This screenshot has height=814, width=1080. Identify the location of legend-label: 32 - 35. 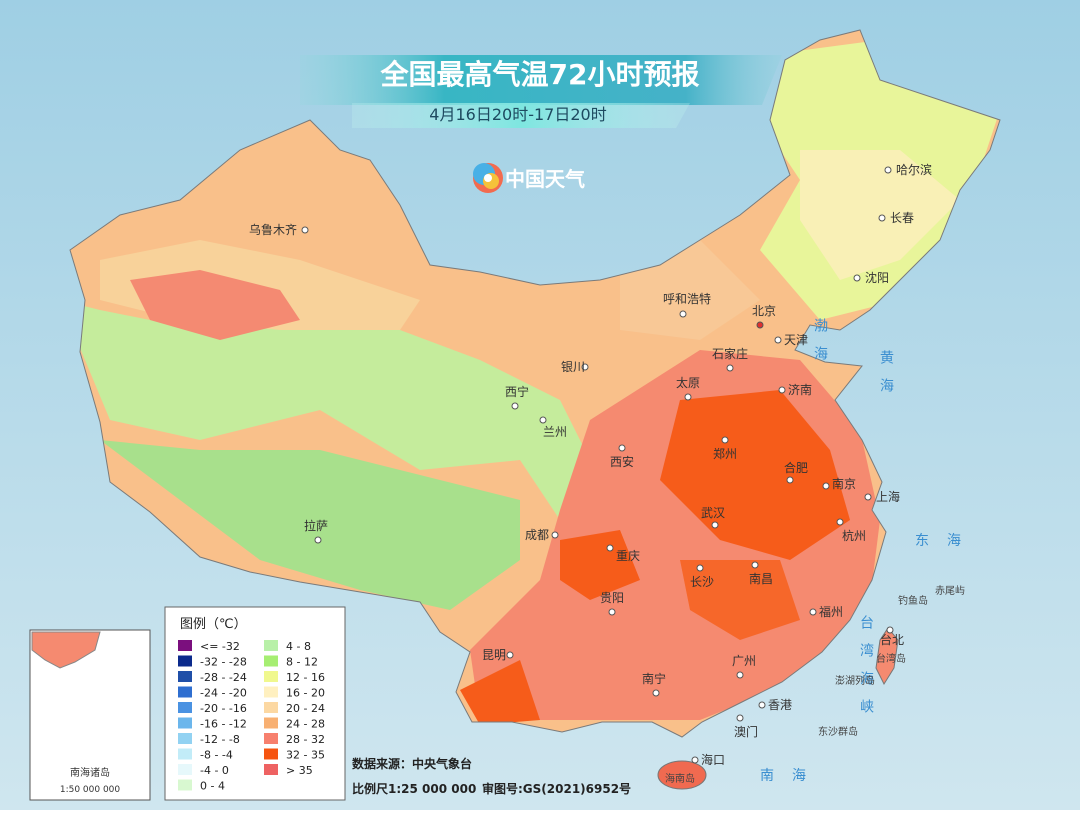
(305, 755).